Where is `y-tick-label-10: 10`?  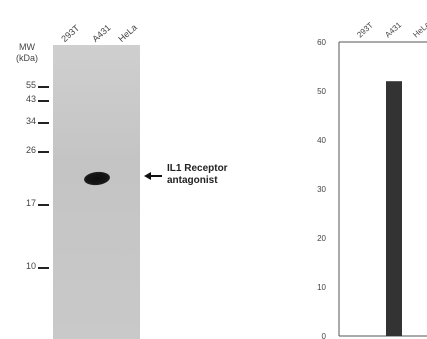
y-tick-label-10: 10 is located at coordinates (321, 287).